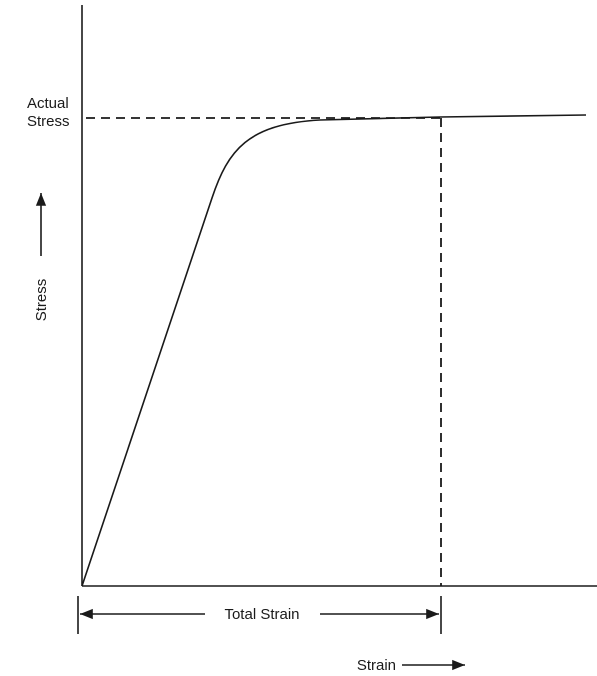  Describe the element at coordinates (48, 121) in the screenshot. I see `annotation-line: Stress` at that location.